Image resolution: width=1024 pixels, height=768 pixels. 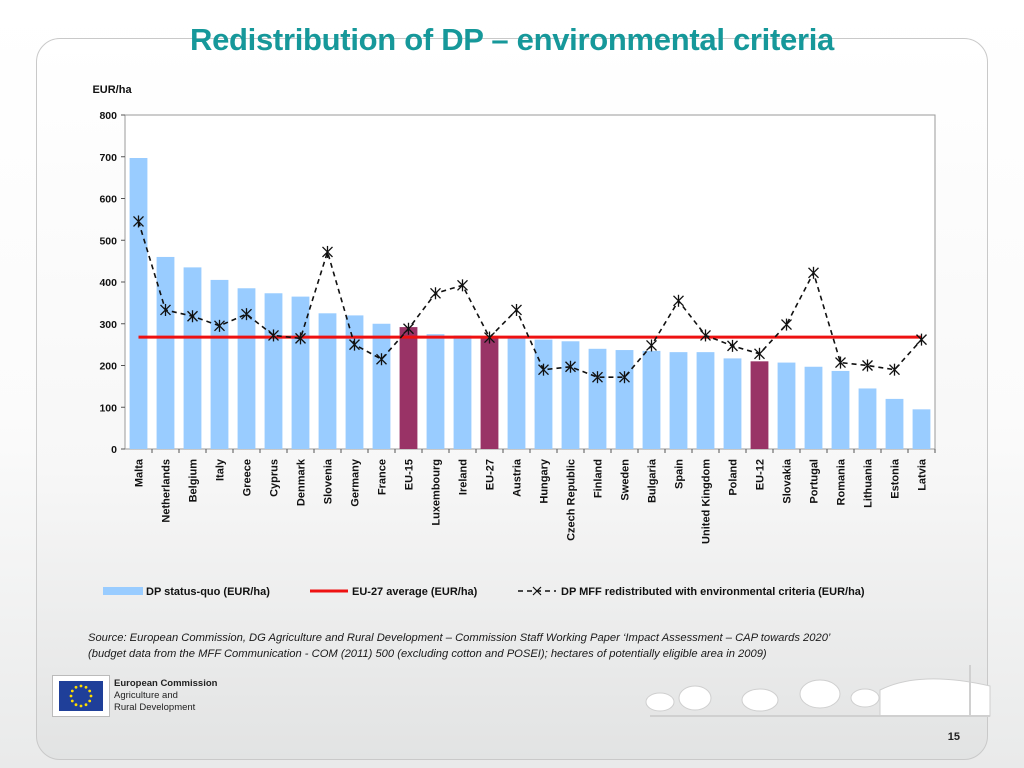 I want to click on legend-marker, so click(x=537, y=591).